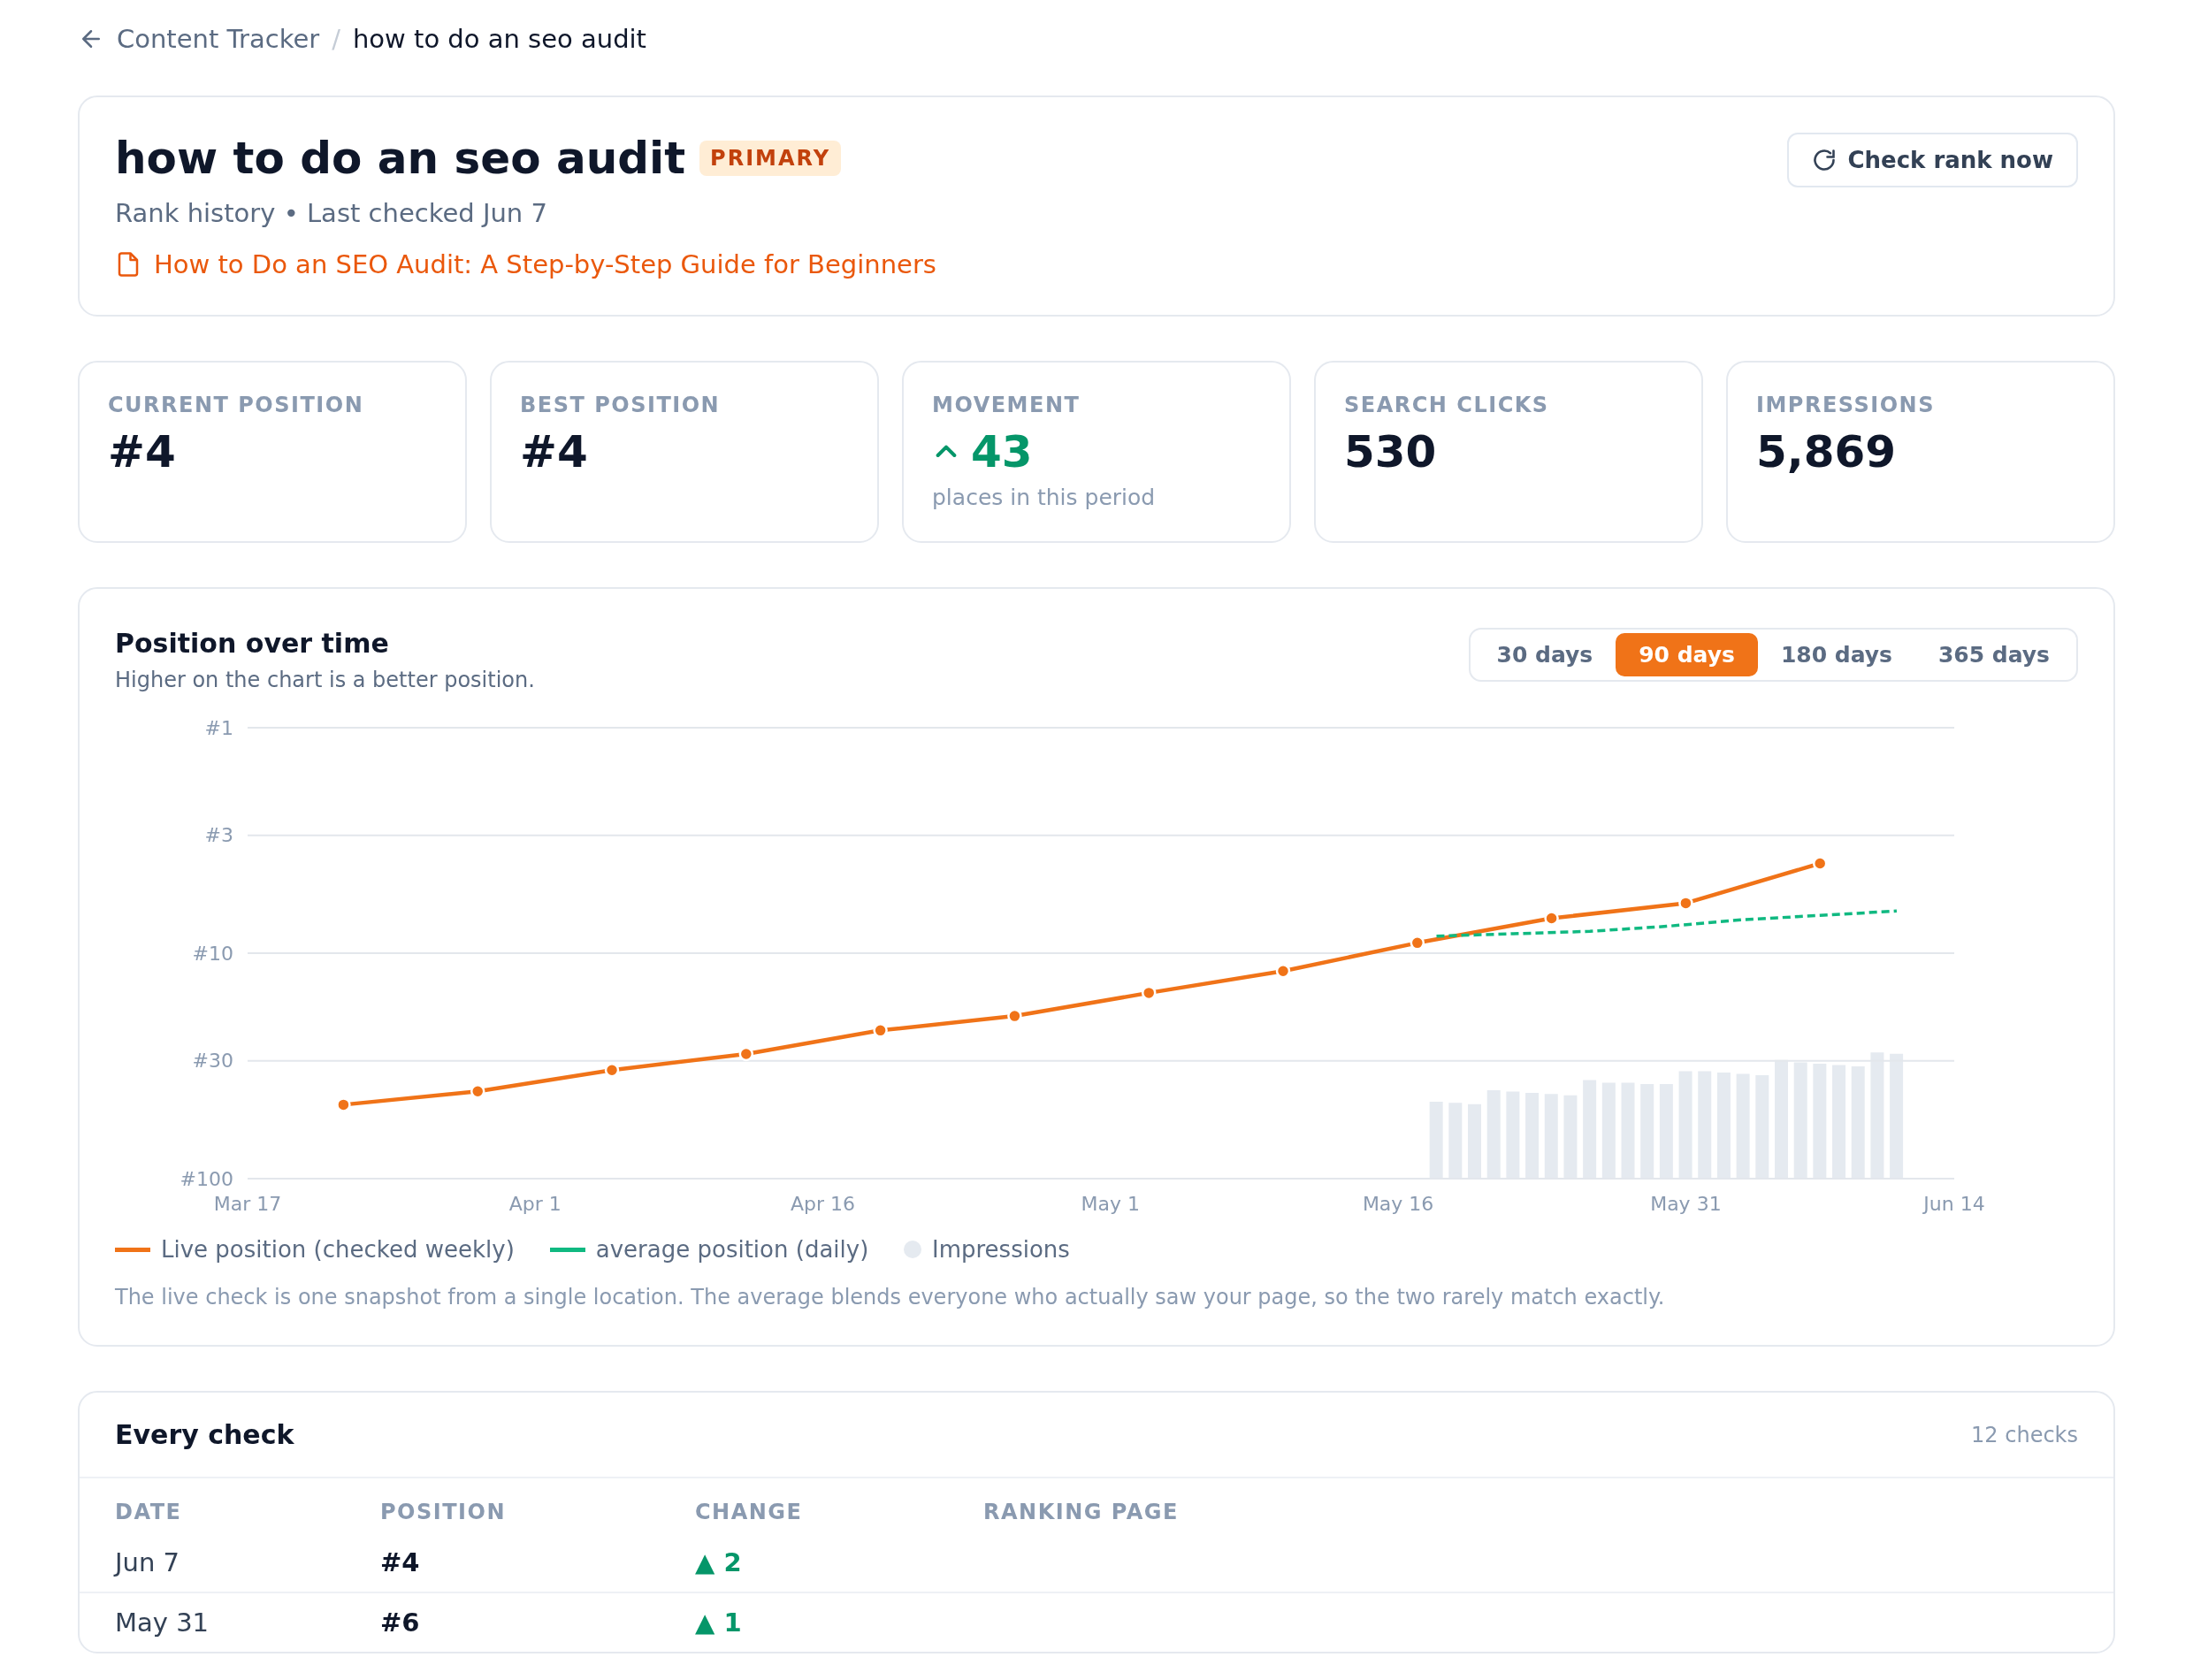 This screenshot has width=2193, height=1680. Describe the element at coordinates (1846, 405) in the screenshot. I see `category-label: IMPRESSIONS` at that location.